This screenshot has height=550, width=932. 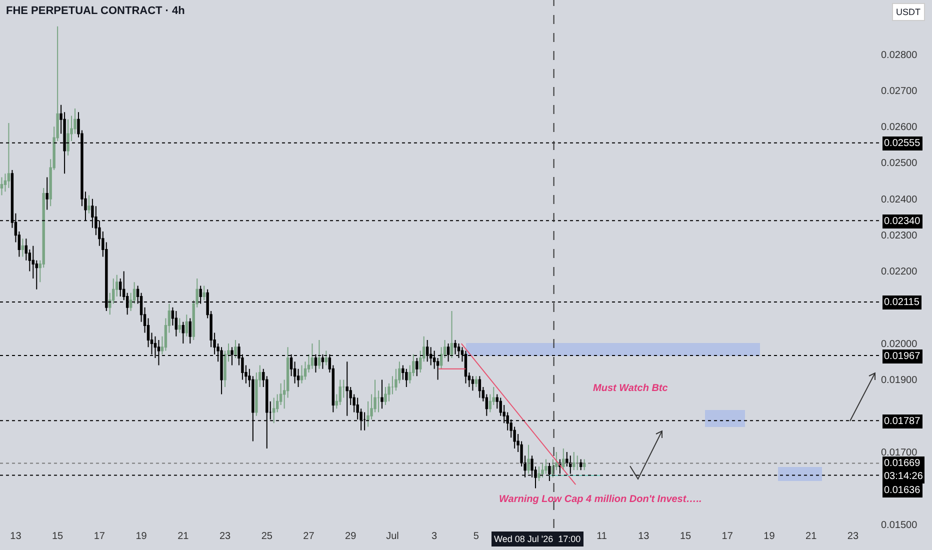 What do you see at coordinates (600, 499) in the screenshot?
I see `annotation: Warning Low Cap 4 million Don't Invest…..` at bounding box center [600, 499].